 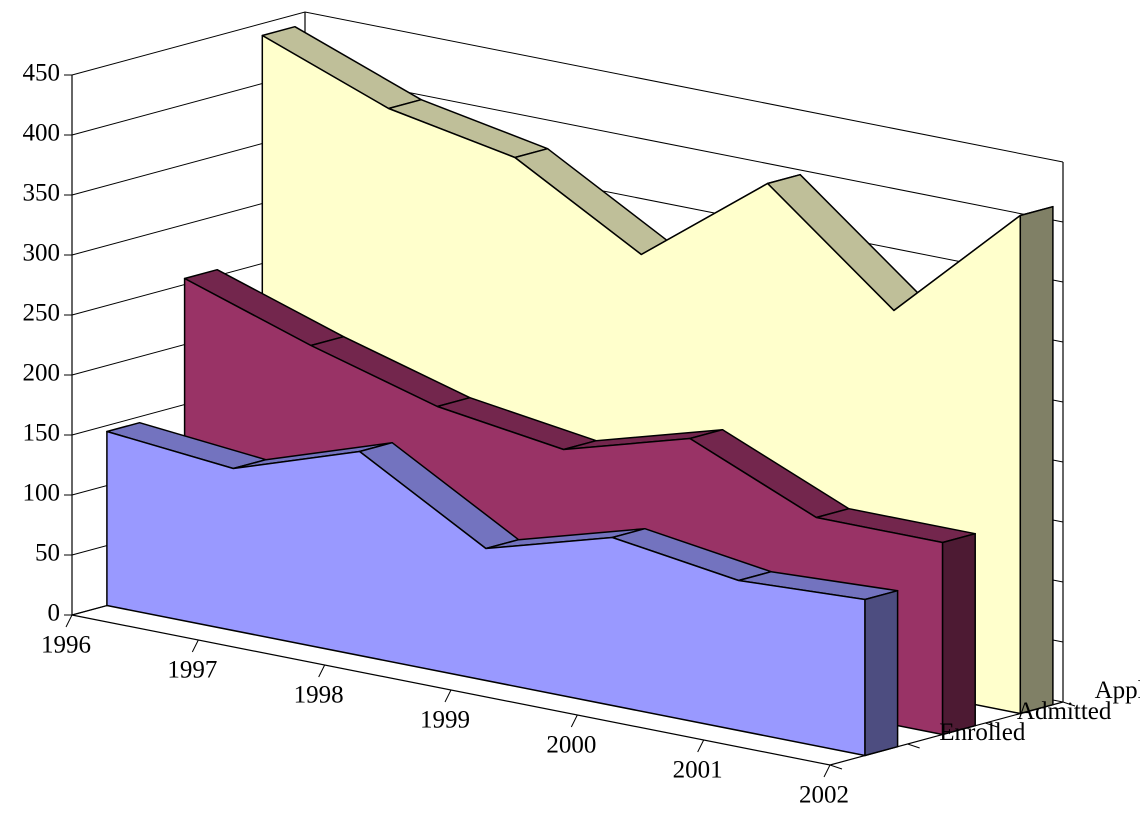 I want to click on y-tick-label: 200, so click(x=42, y=373).